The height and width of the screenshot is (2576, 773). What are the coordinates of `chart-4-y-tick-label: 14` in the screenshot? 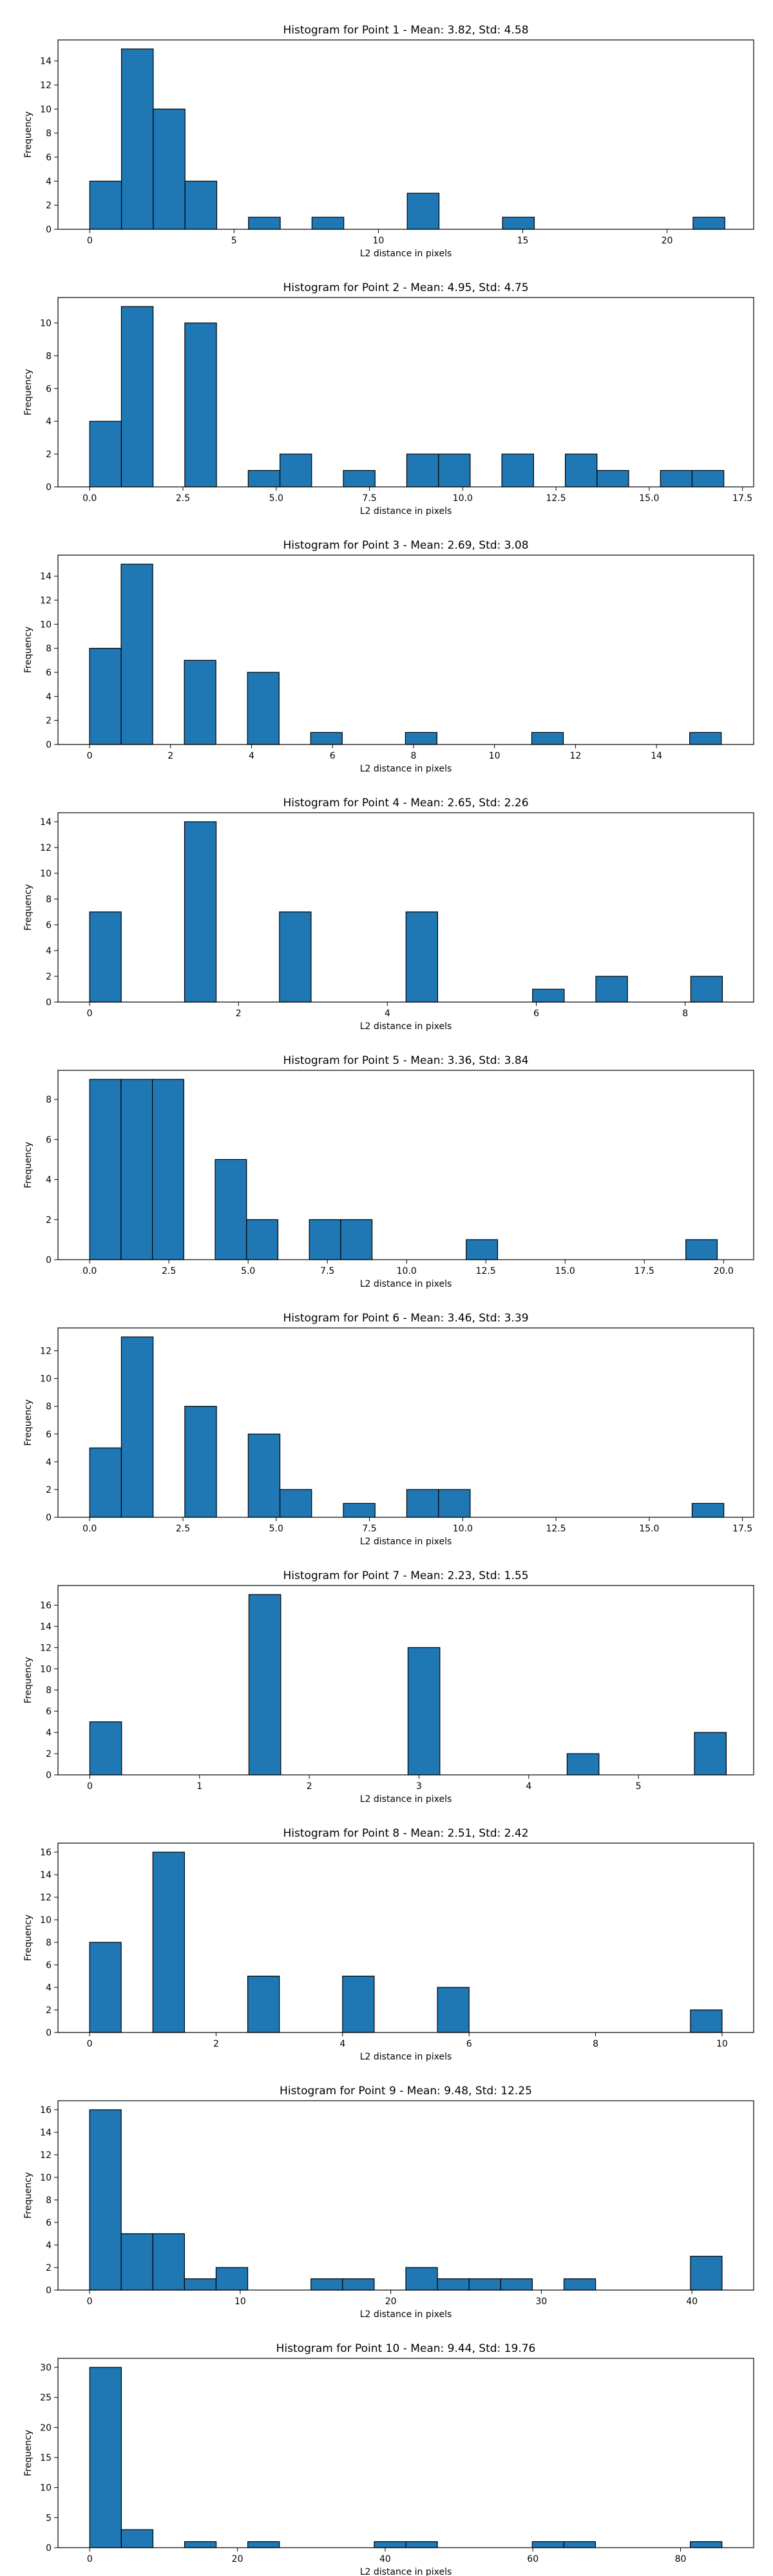 It's located at (46, 822).